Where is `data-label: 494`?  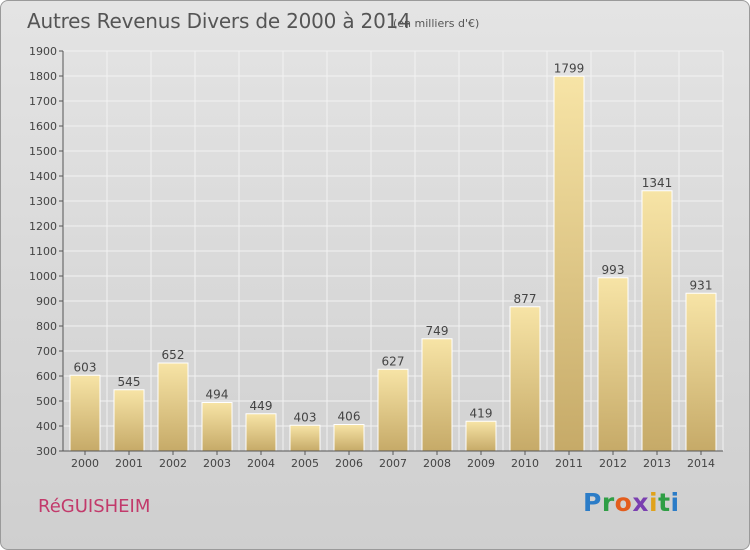 data-label: 494 is located at coordinates (217, 395).